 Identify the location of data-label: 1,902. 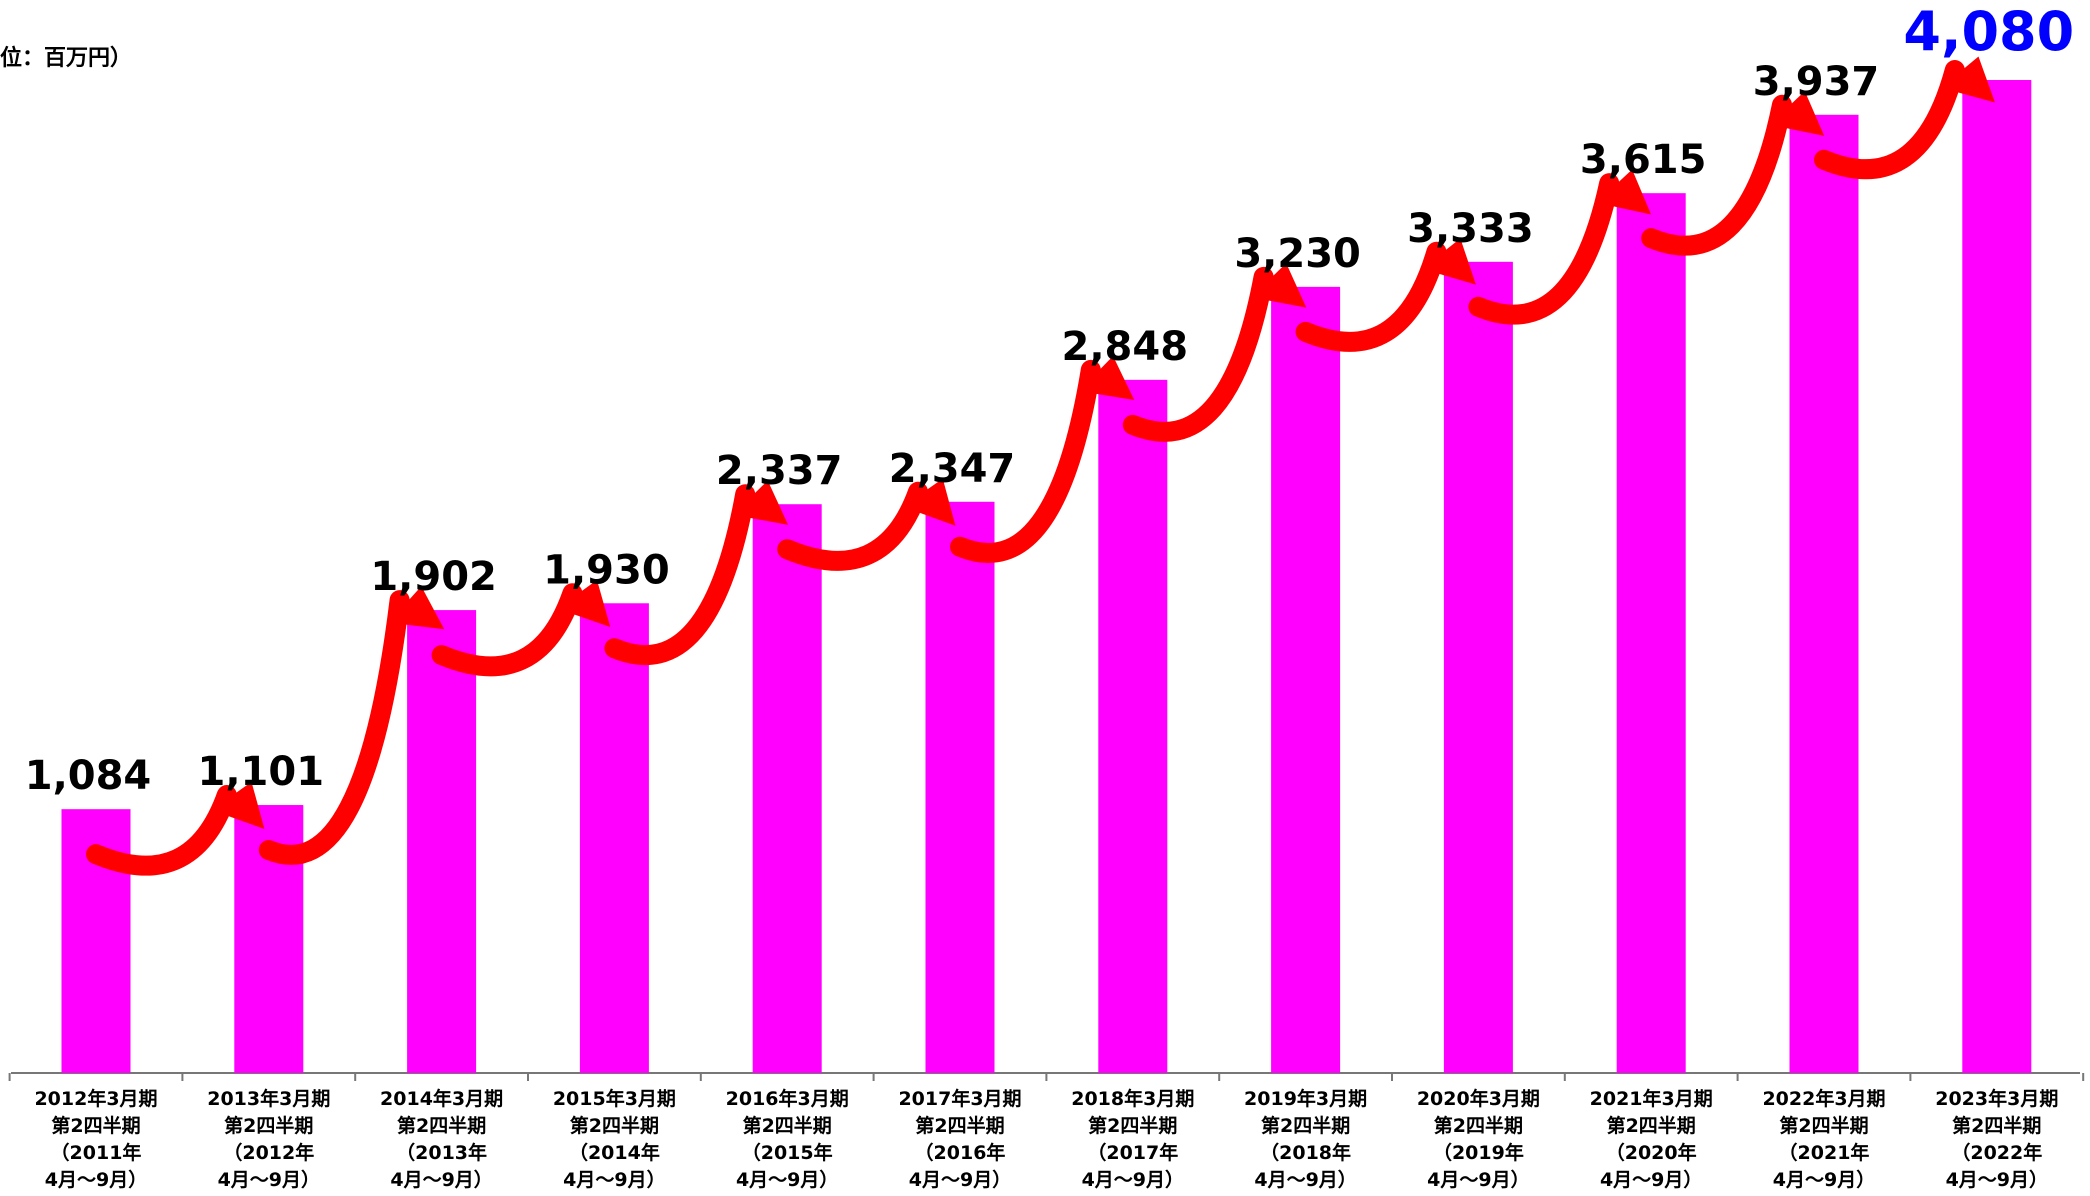
(433, 577).